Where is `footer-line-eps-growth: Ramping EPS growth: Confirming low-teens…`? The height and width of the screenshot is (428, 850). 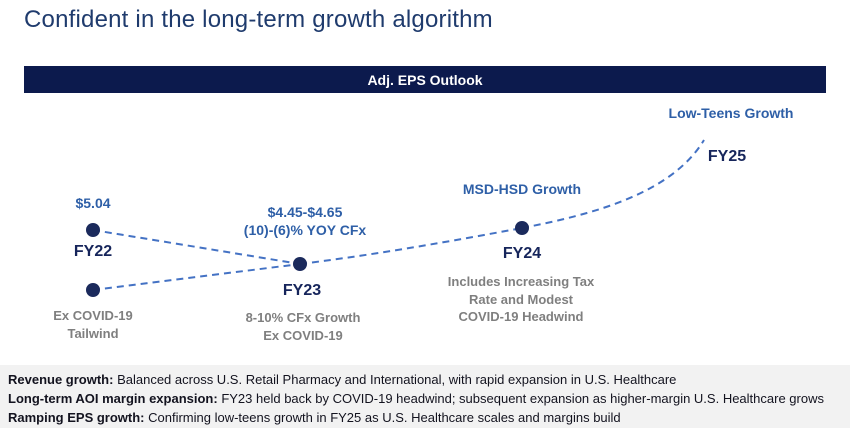 footer-line-eps-growth: Ramping EPS growth: Confirming low-teens… is located at coordinates (425, 417).